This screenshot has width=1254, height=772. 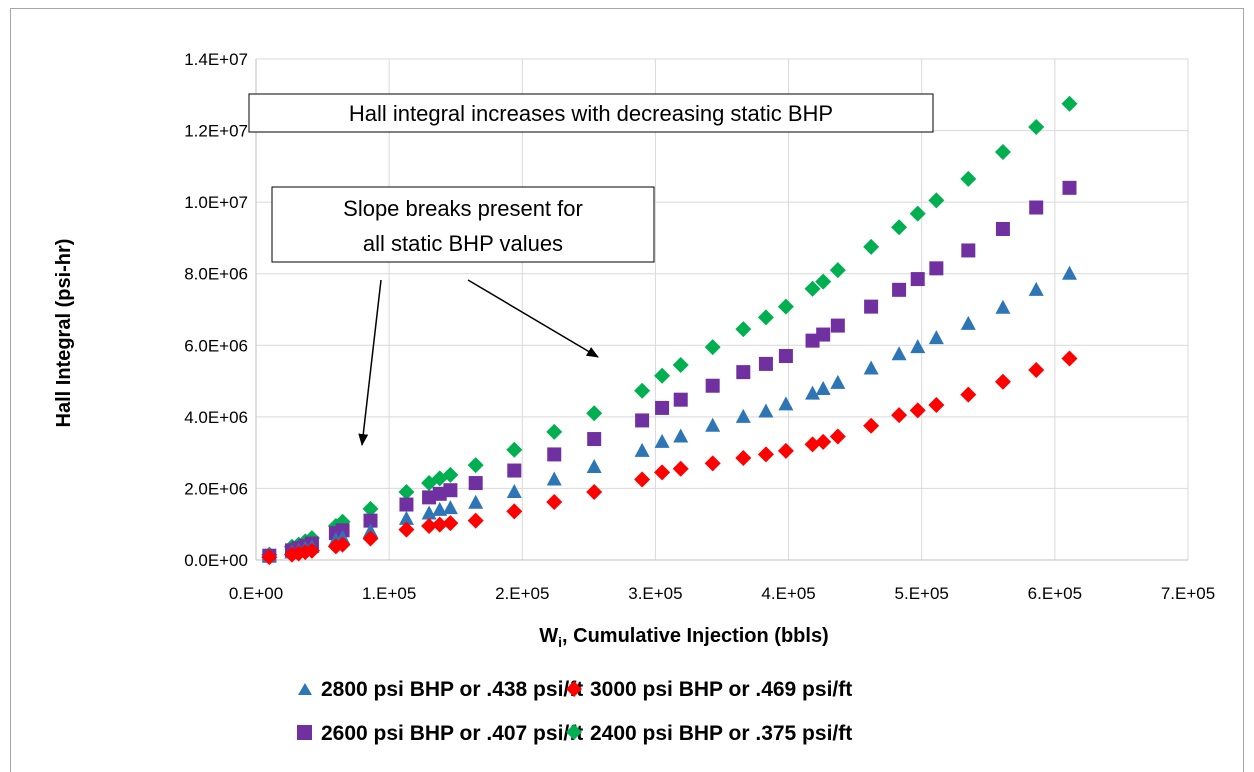 What do you see at coordinates (721, 689) in the screenshot?
I see `legend-label-3000-psi: 3000 psi BHP or .469 psi/ft` at bounding box center [721, 689].